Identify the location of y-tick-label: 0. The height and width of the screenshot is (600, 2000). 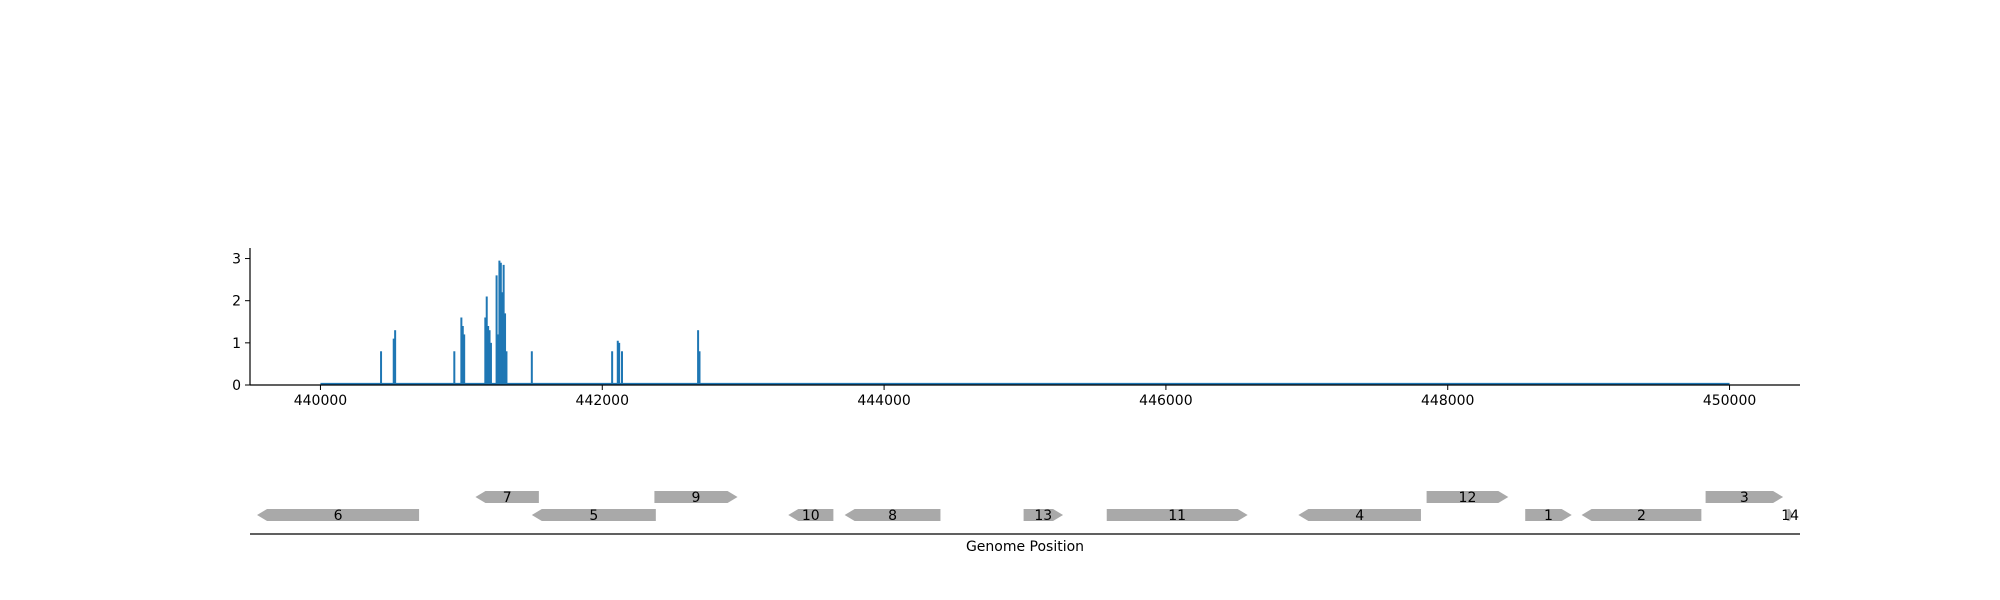
(236, 386).